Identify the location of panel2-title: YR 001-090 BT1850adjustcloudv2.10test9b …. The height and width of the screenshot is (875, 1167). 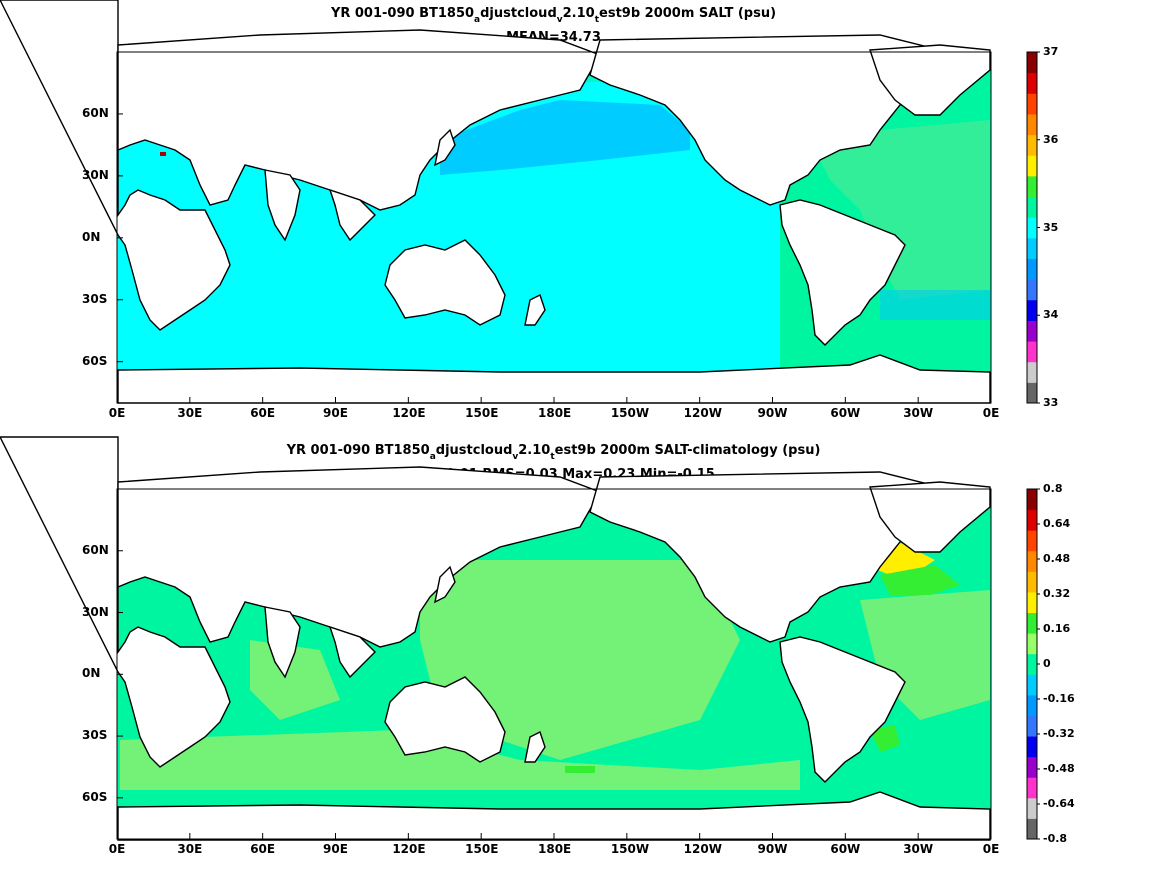
(553, 452).